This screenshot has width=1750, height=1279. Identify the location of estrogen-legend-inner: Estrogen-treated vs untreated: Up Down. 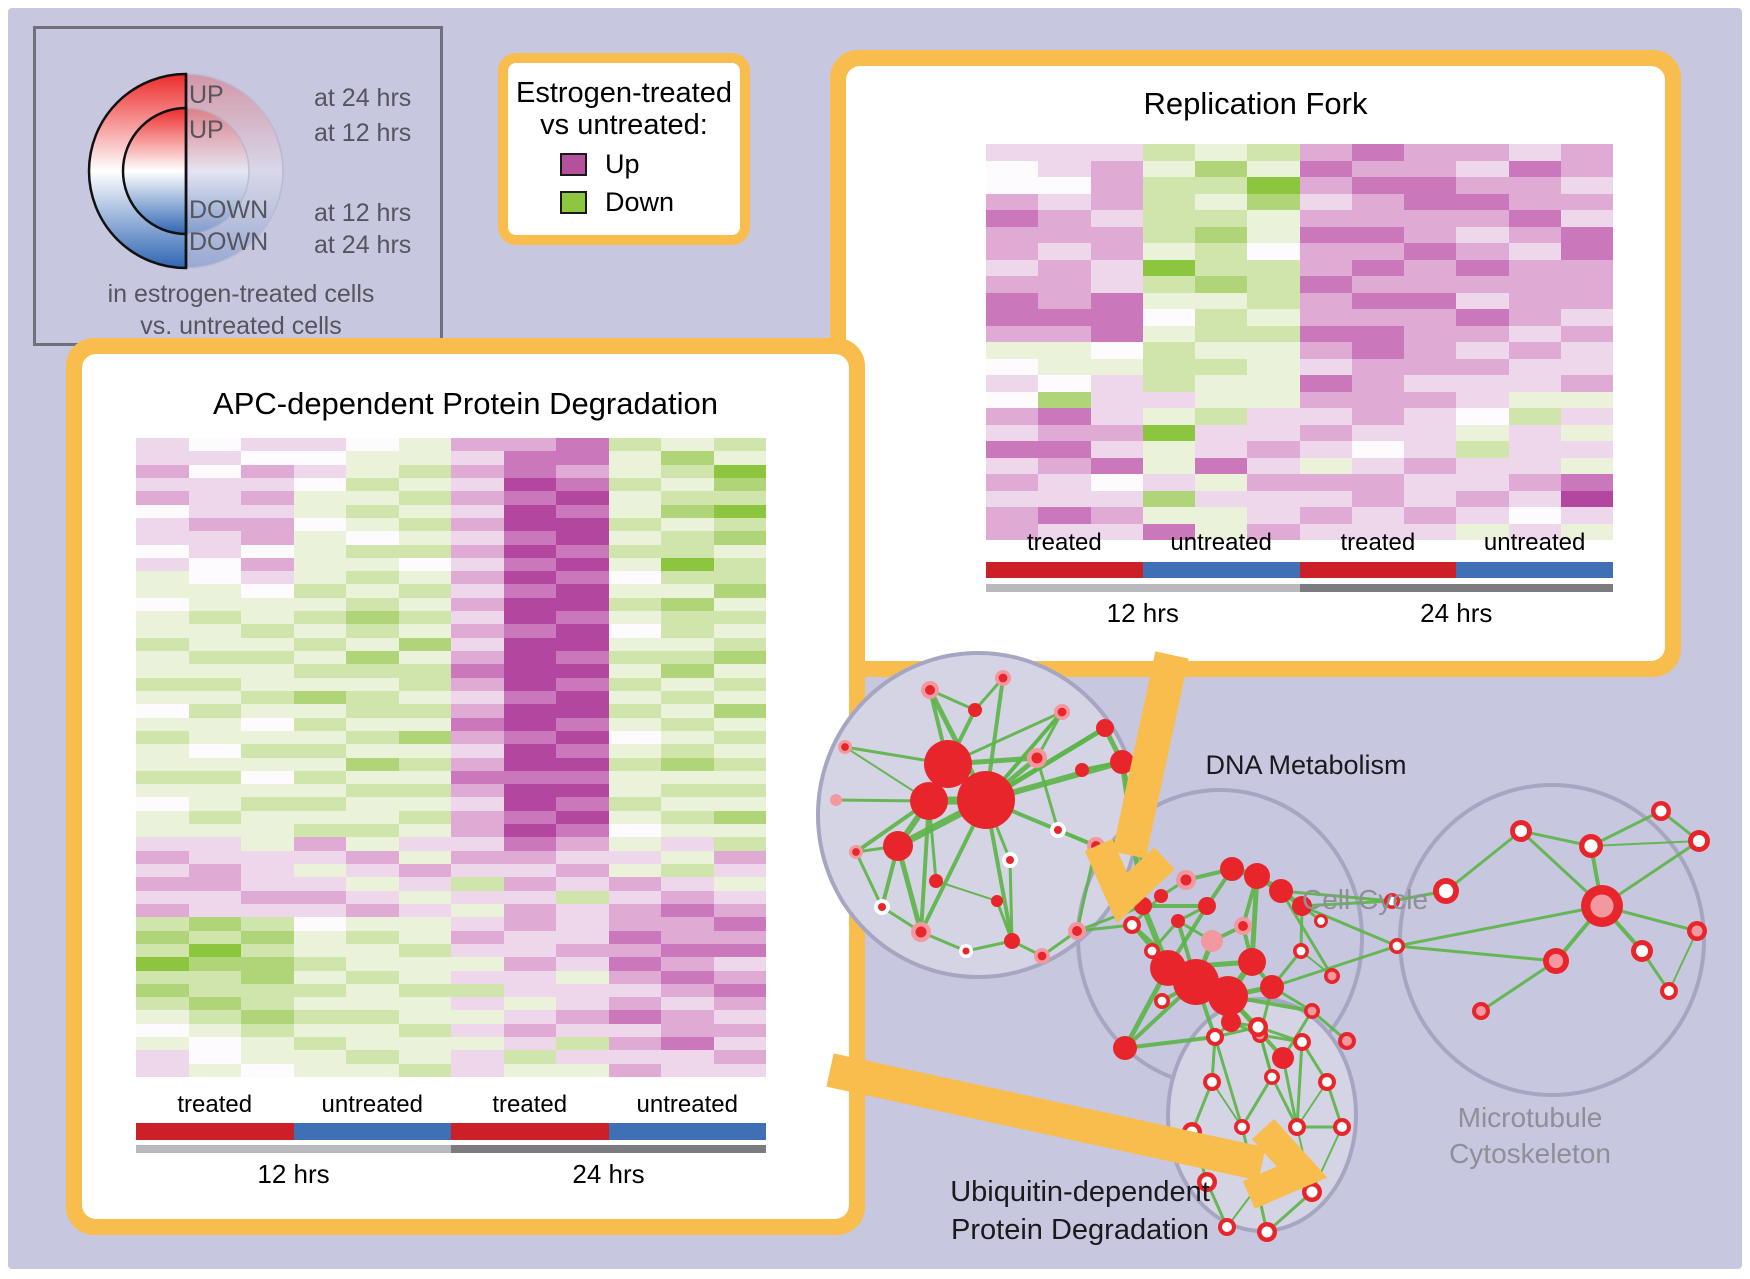
(624, 149).